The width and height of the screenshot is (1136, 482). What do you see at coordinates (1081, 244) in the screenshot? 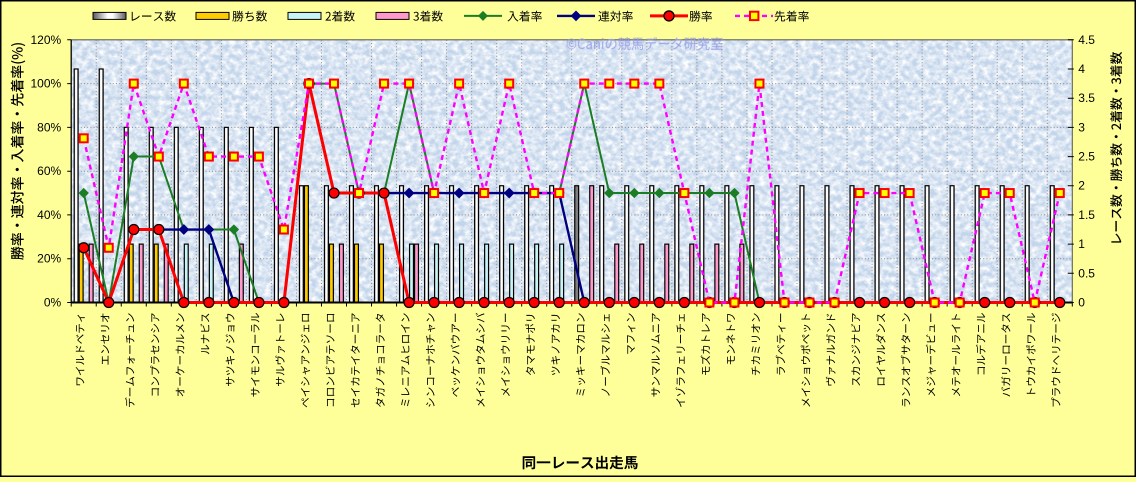
I see `svg-text: 1` at bounding box center [1081, 244].